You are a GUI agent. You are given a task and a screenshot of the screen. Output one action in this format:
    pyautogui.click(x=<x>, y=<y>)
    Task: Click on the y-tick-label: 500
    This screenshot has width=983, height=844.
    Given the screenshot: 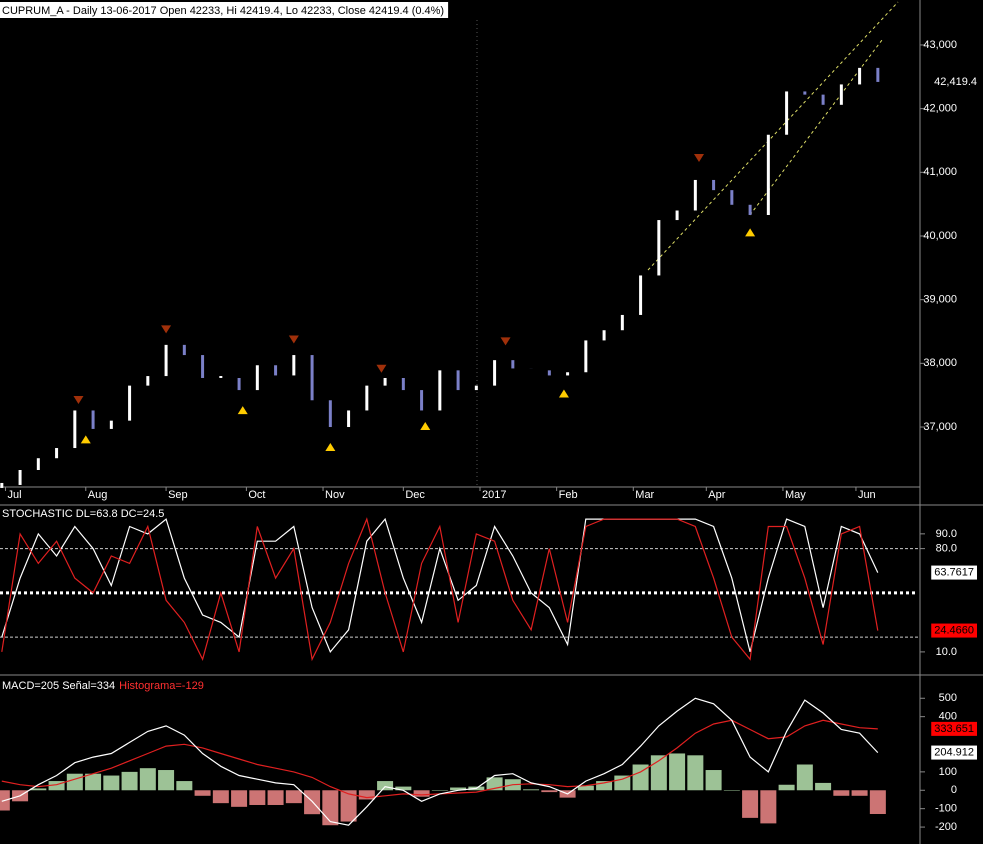 What is the action you would take?
    pyautogui.click(x=948, y=698)
    